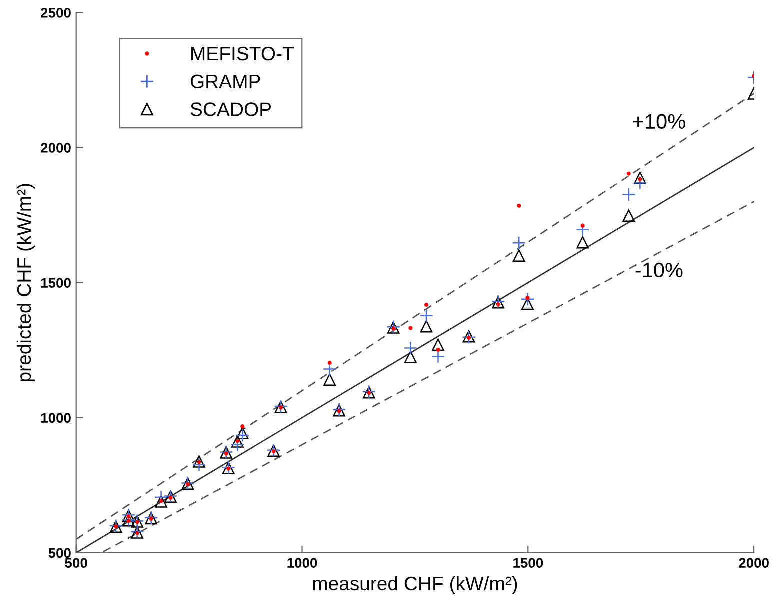  Describe the element at coordinates (243, 53) in the screenshot. I see `legend-label: MEFISTO-T` at that location.